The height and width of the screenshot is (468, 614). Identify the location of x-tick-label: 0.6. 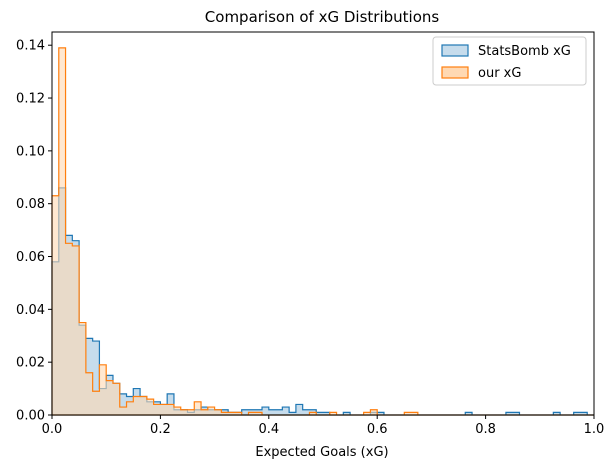
(377, 429).